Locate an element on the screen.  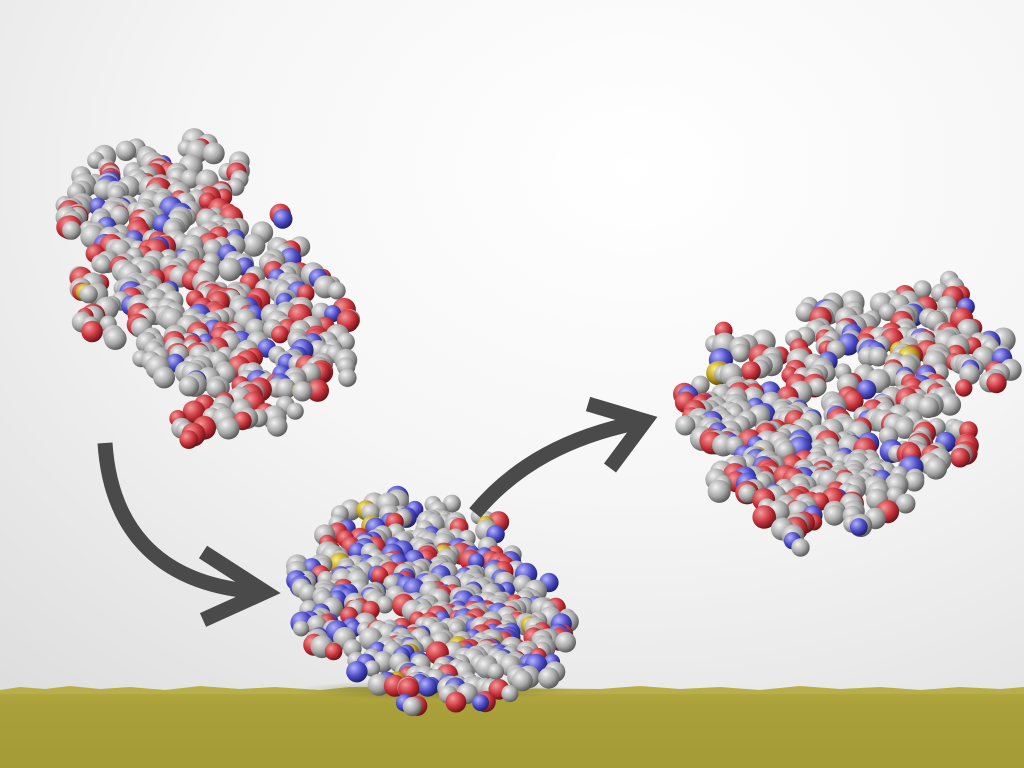
arrow-desorption is located at coordinates (563, 457).